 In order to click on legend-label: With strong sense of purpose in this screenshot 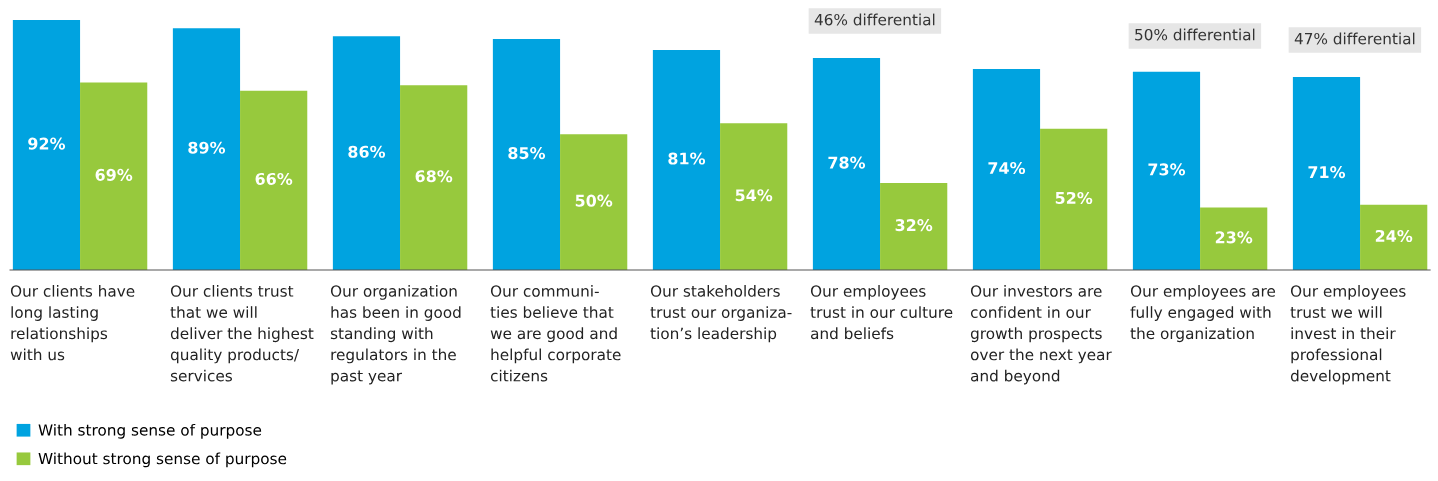, I will do `click(150, 431)`.